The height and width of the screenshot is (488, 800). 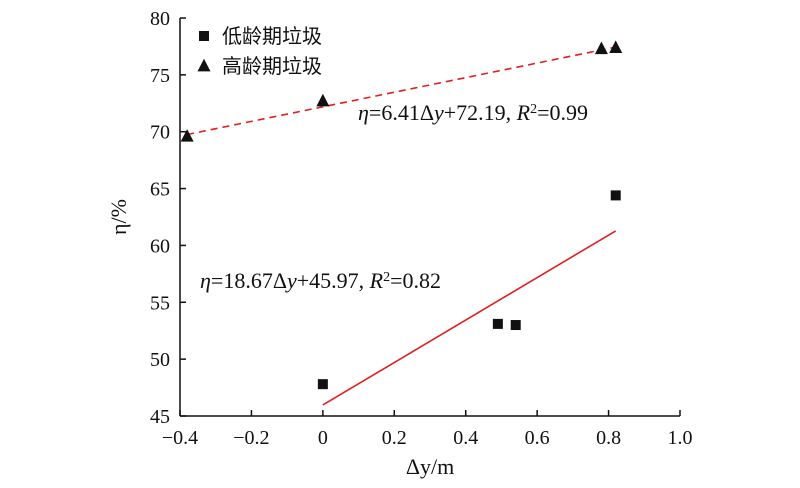 I want to click on equation-part: =0.99, so click(x=562, y=112).